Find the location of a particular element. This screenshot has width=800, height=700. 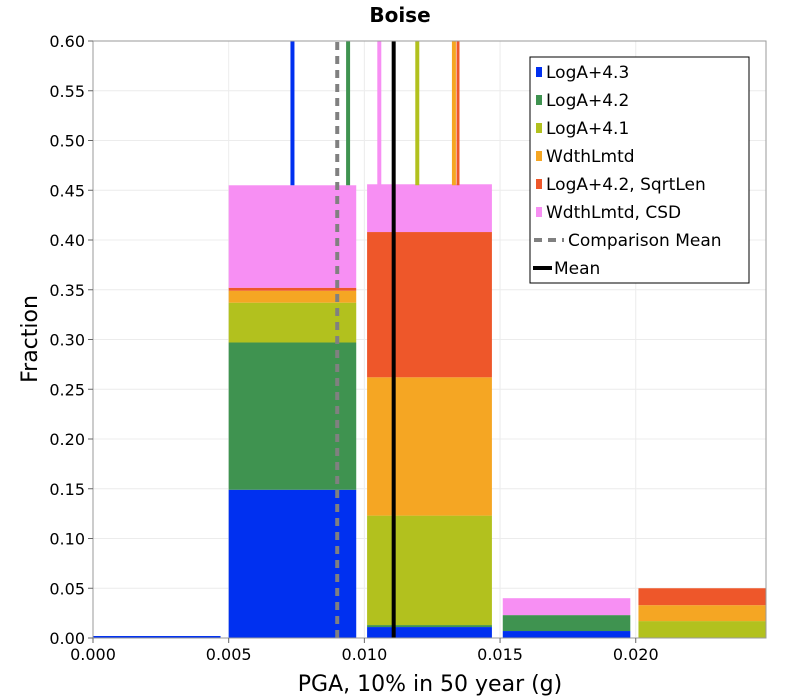

y-tick-label: 0.05 is located at coordinates (67, 588).